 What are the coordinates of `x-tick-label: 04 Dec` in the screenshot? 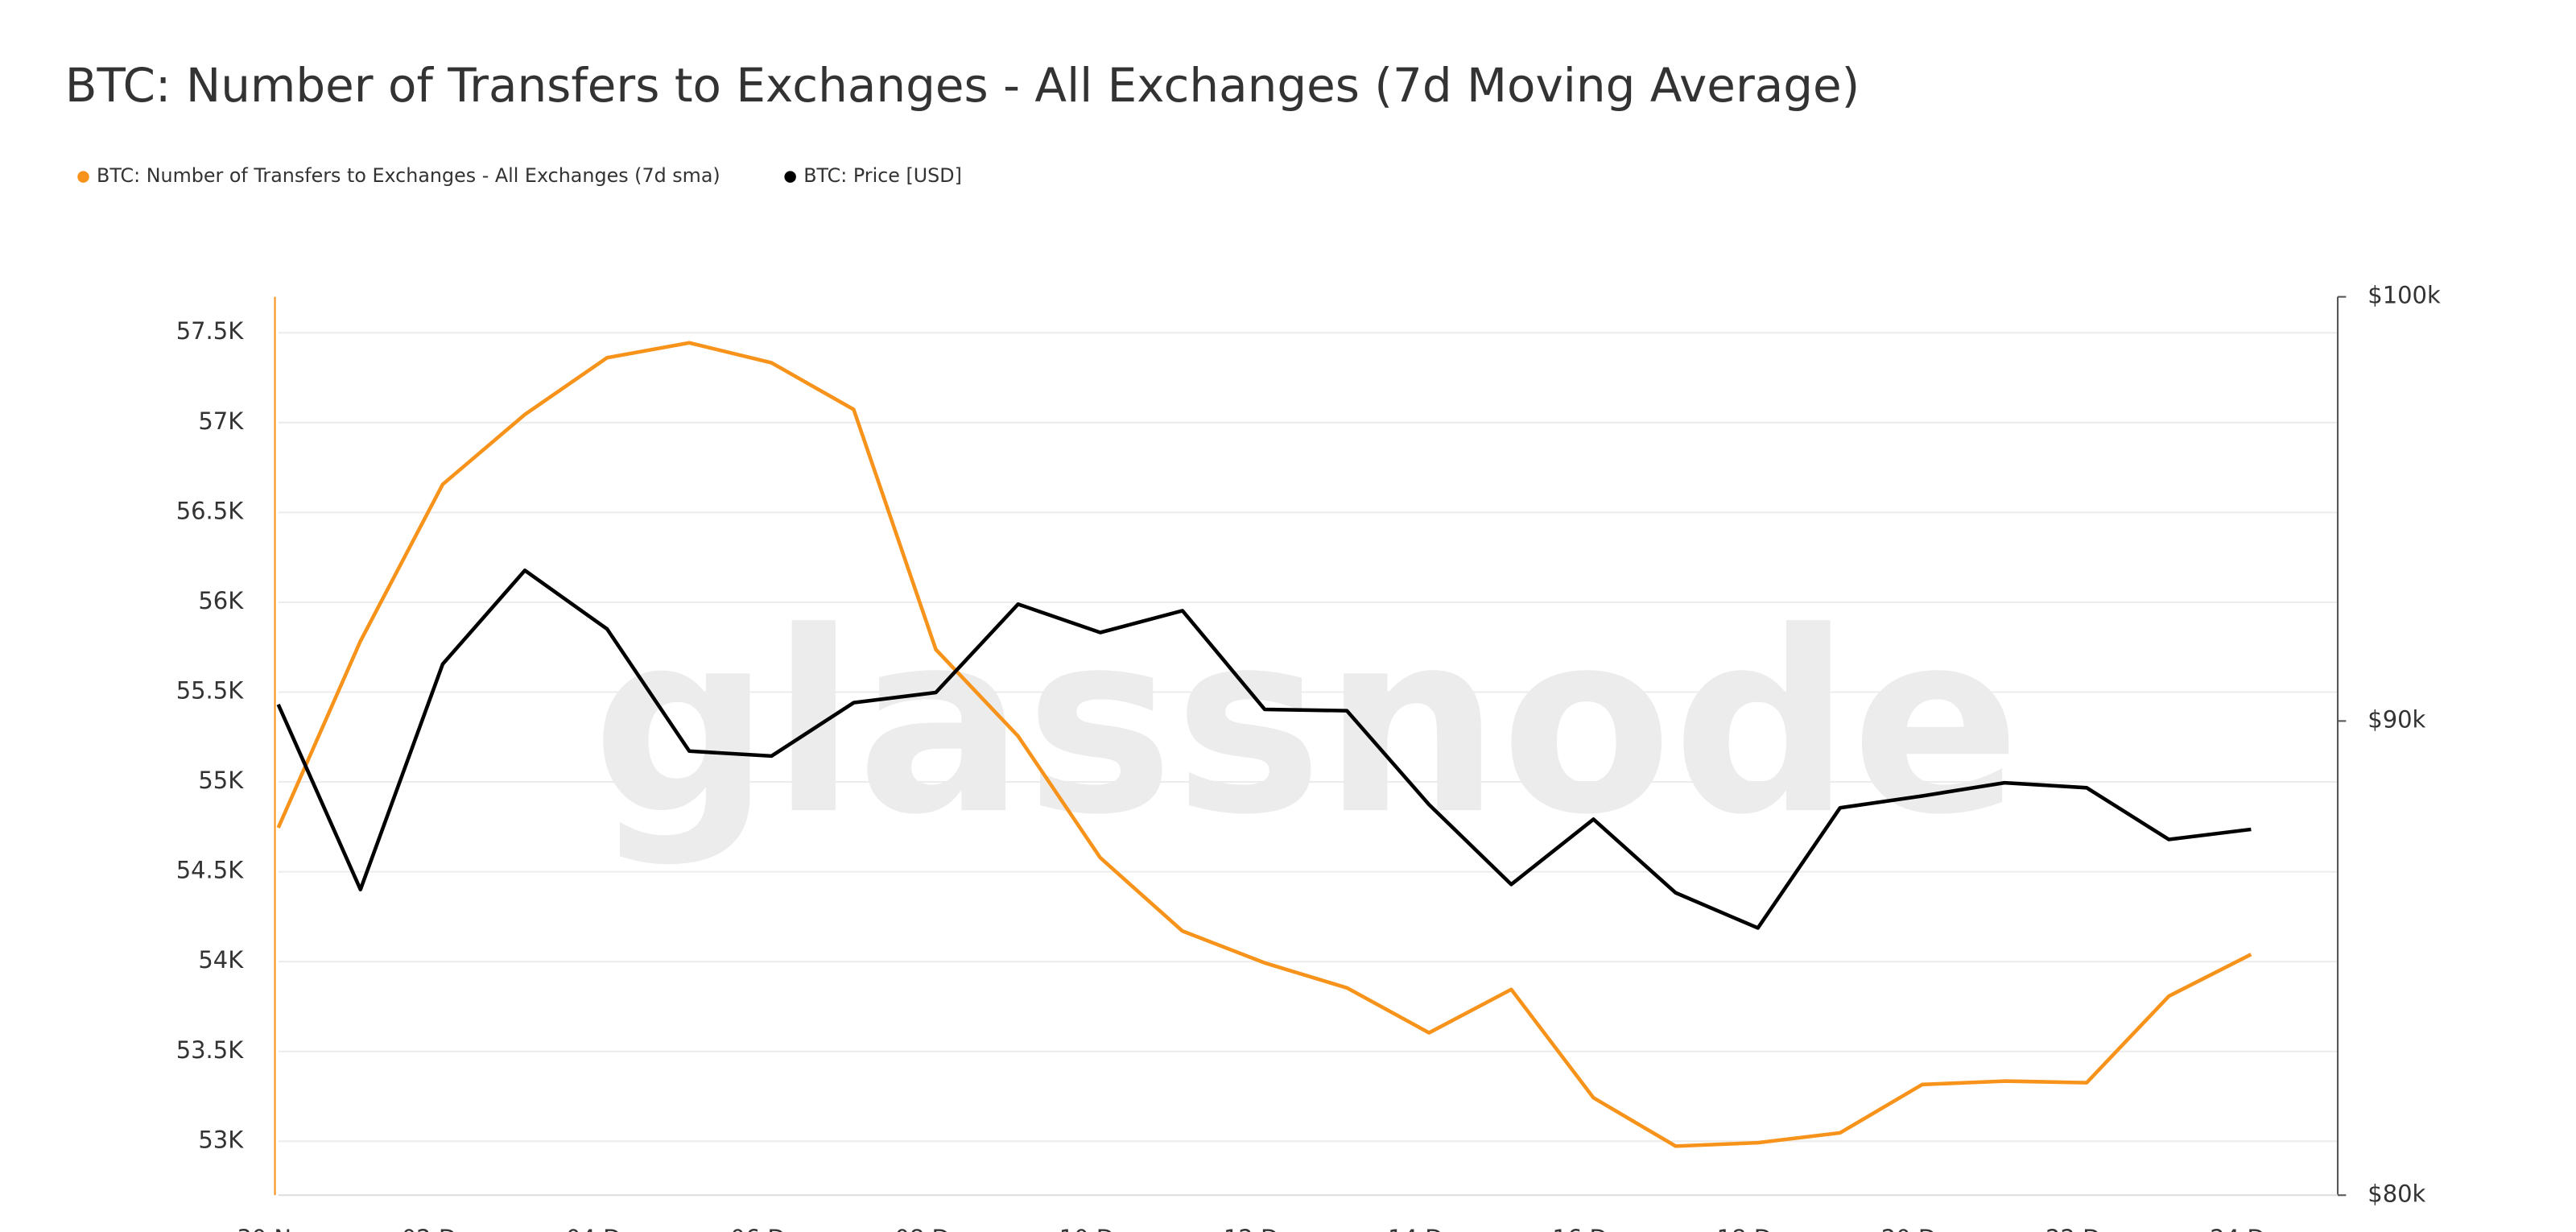 It's located at (607, 1228).